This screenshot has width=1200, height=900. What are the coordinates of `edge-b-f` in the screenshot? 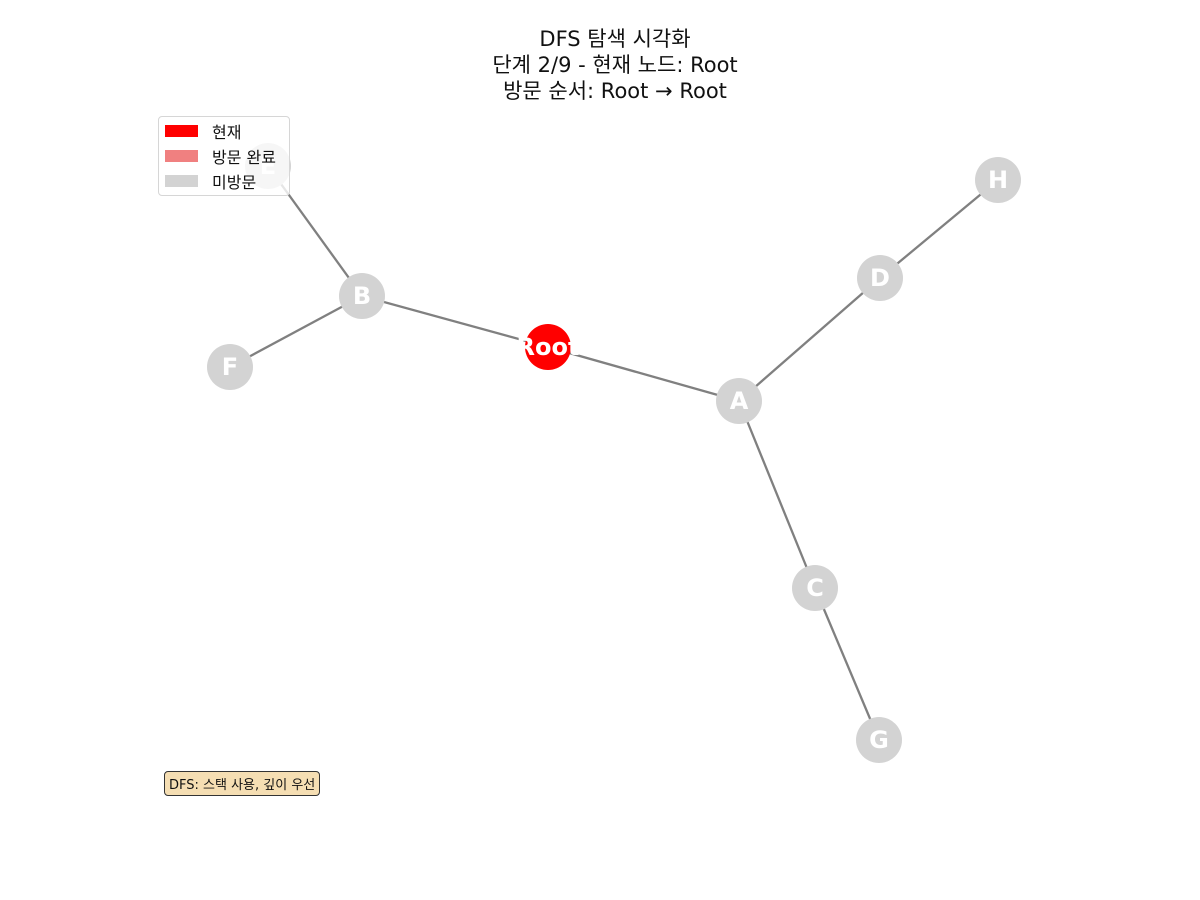 It's located at (296, 331).